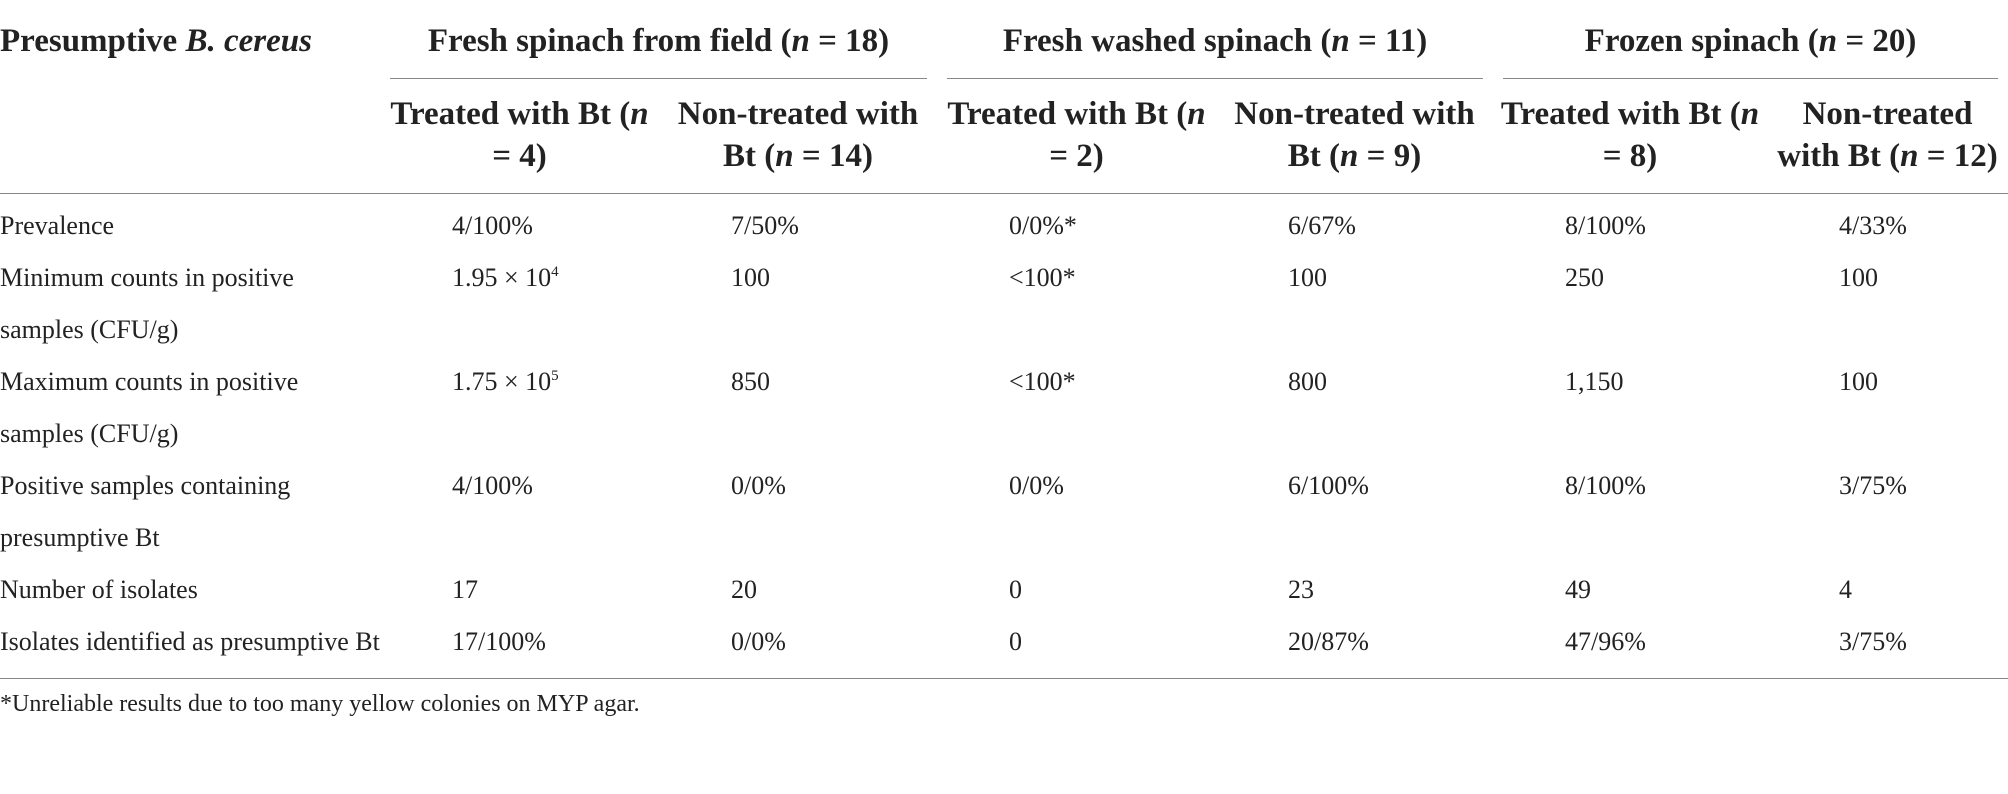  What do you see at coordinates (1630, 136) in the screenshot?
I see `subheader: Treated with Bt (n = 8)` at bounding box center [1630, 136].